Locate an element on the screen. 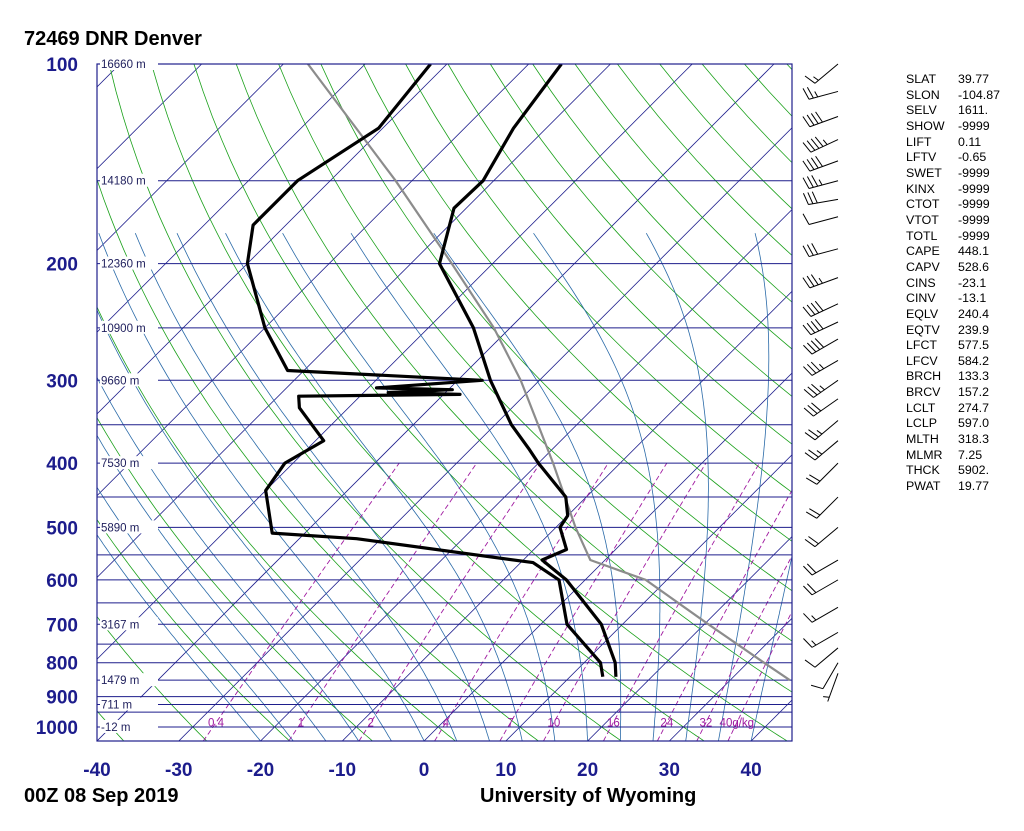 The width and height of the screenshot is (1024, 831). index-value: 597.0 is located at coordinates (974, 423).